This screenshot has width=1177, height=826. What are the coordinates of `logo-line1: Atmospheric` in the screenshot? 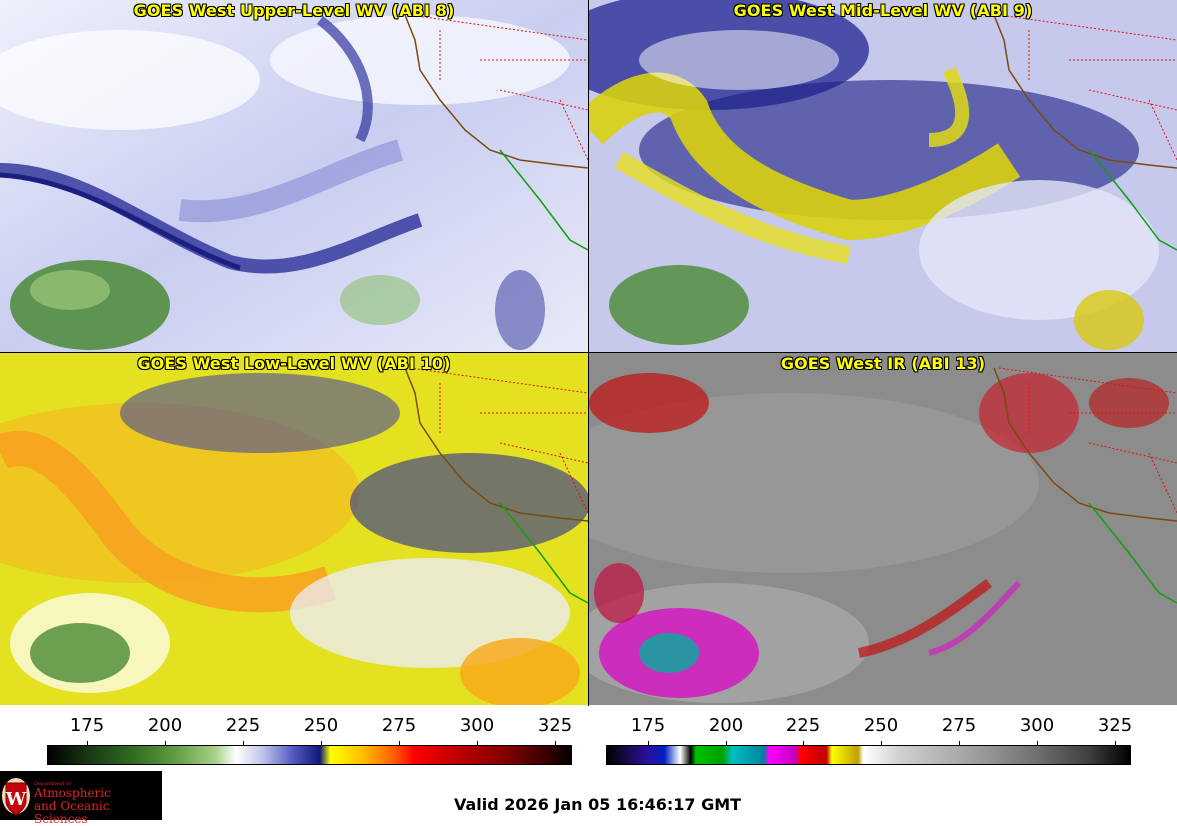 It's located at (72, 793).